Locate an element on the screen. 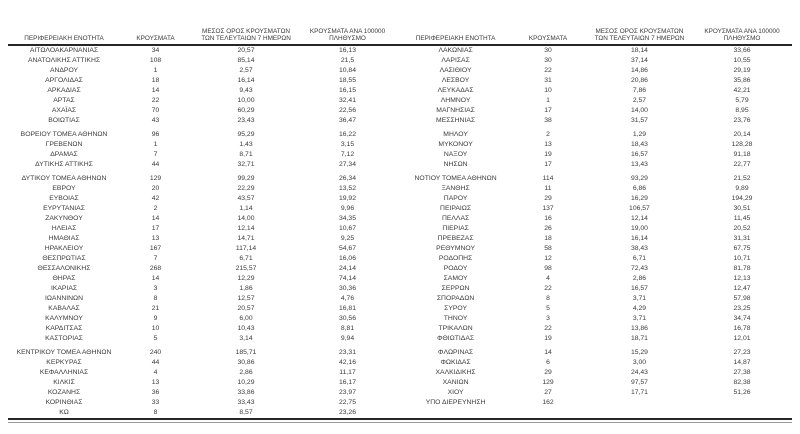 The height and width of the screenshot is (434, 800). per100k-cell: 16,13 is located at coordinates (347, 50).